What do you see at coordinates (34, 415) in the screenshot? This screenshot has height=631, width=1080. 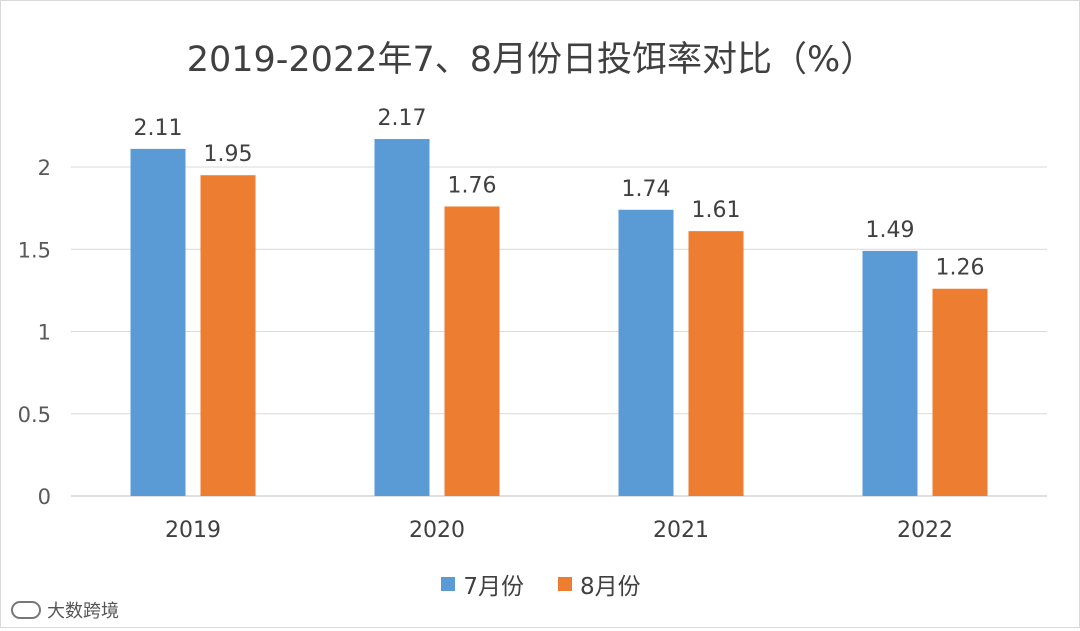 I see `y-tick-label: 0.5` at bounding box center [34, 415].